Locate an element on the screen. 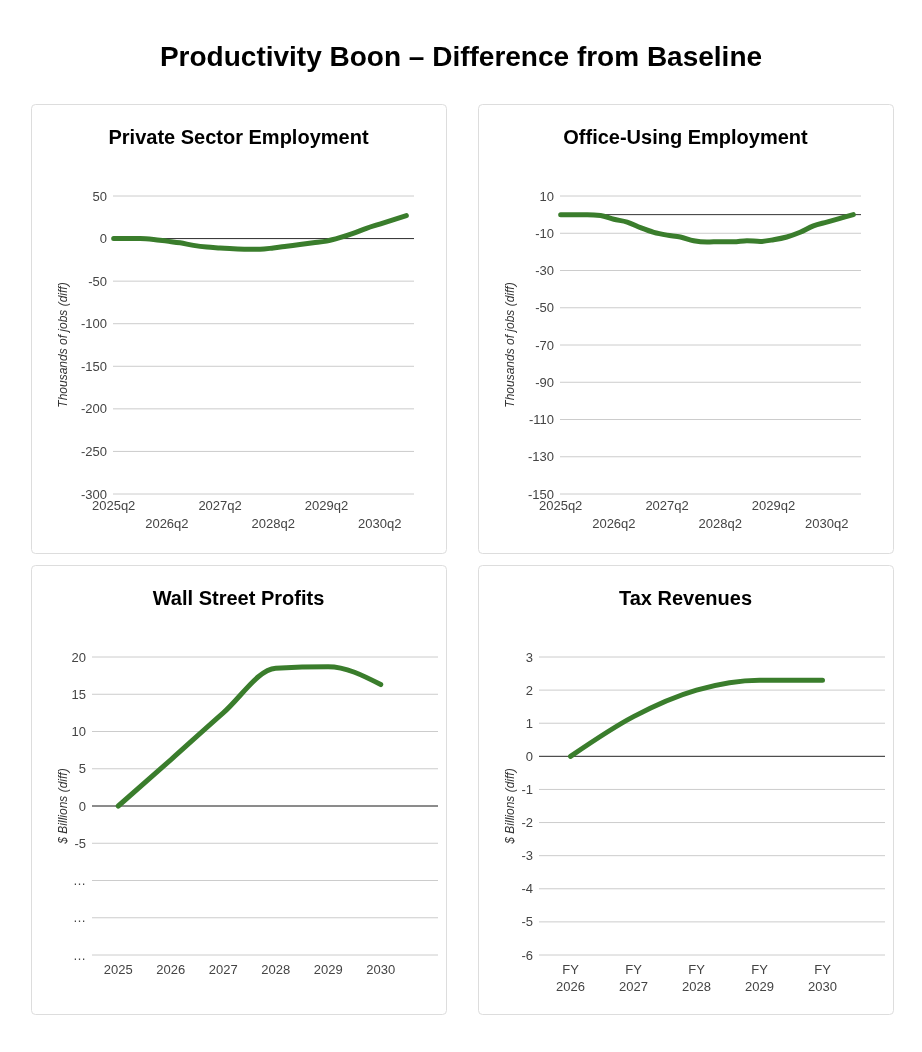 The width and height of the screenshot is (922, 1052). y-tick-label: 50 is located at coordinates (99, 196).